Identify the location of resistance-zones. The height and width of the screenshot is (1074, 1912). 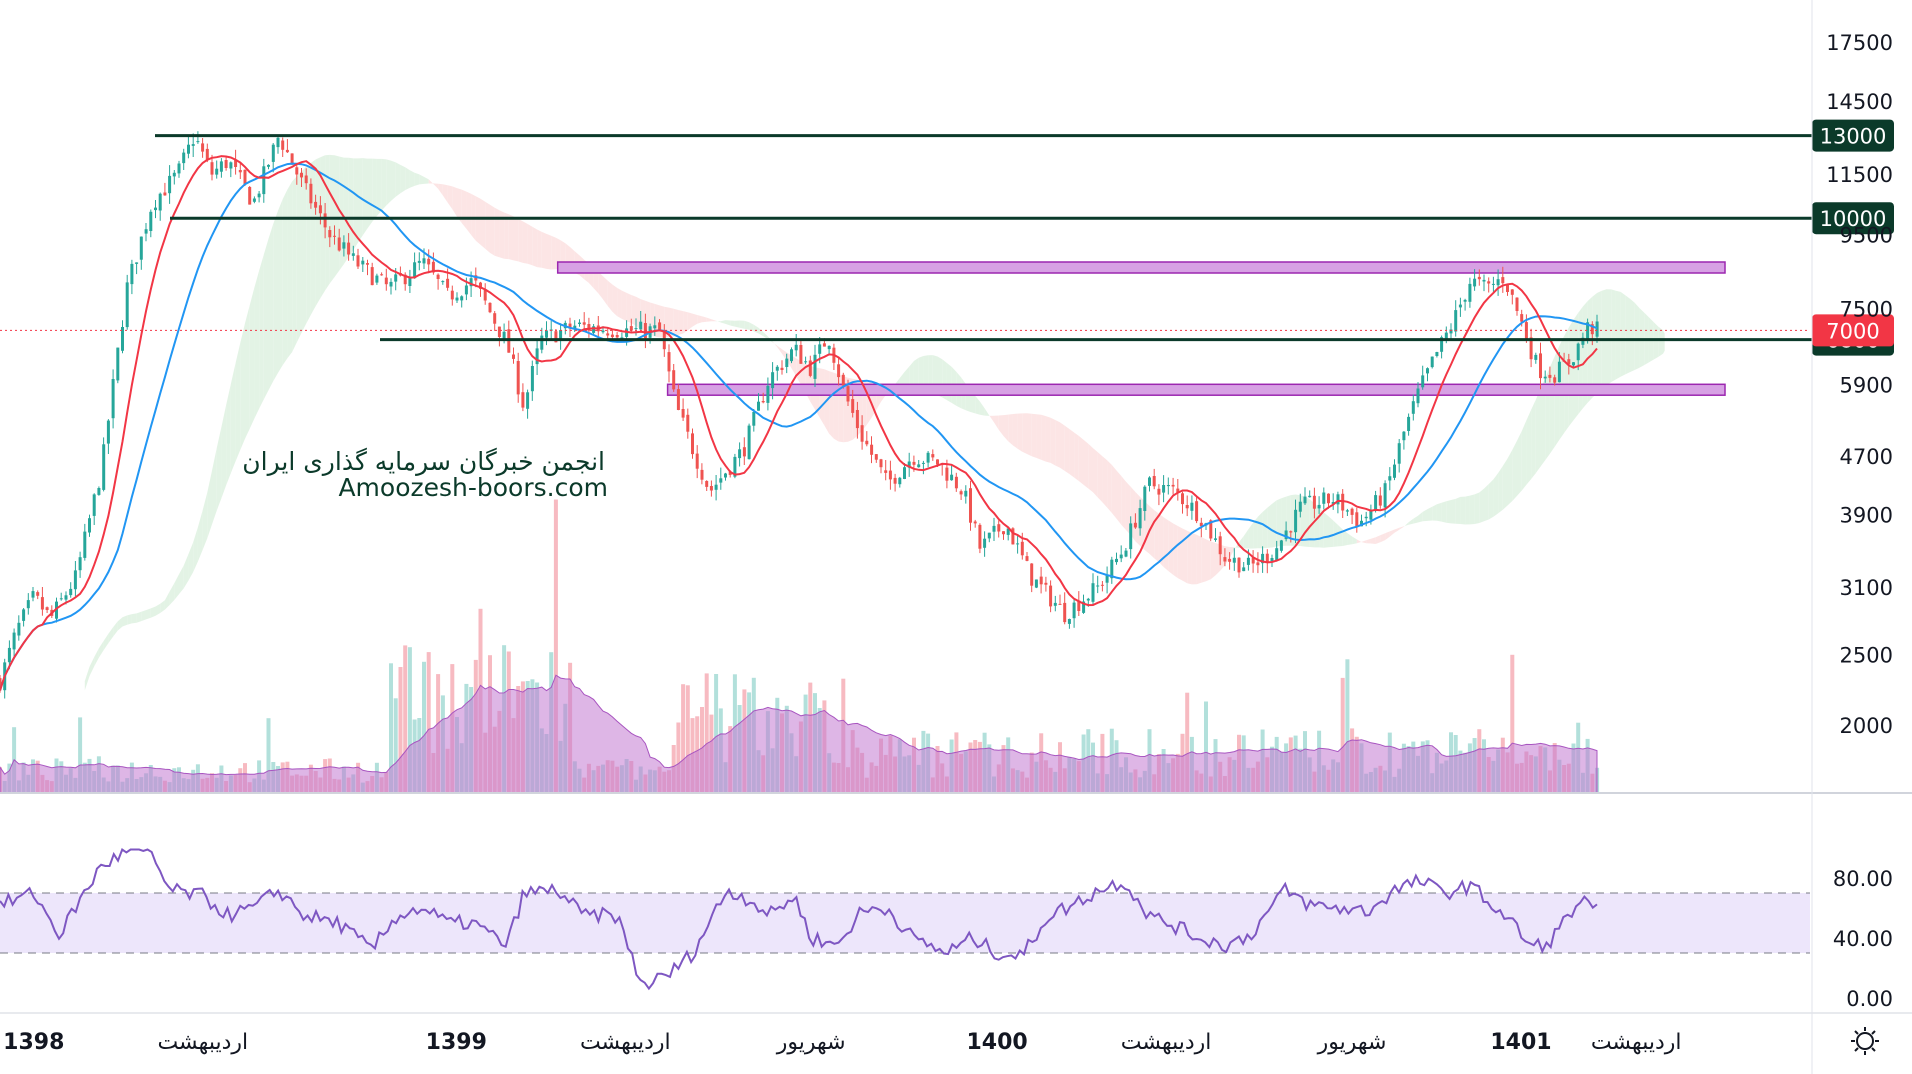
(1141, 328).